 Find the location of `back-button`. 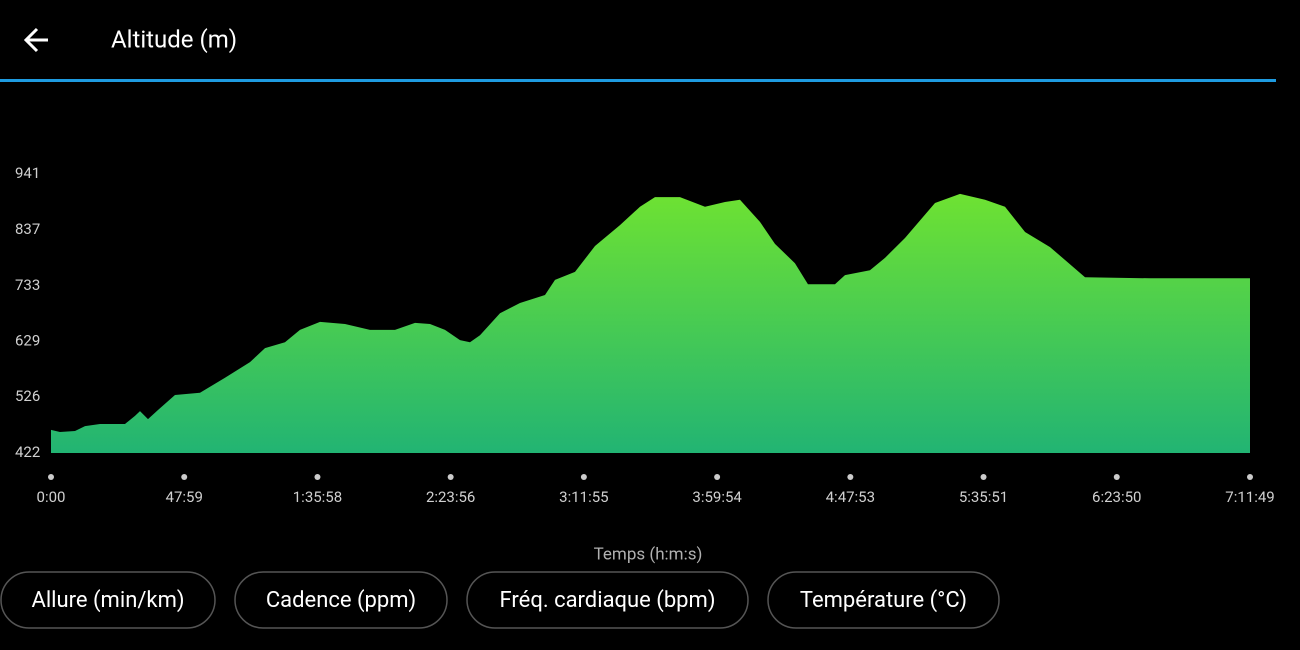

back-button is located at coordinates (35, 40).